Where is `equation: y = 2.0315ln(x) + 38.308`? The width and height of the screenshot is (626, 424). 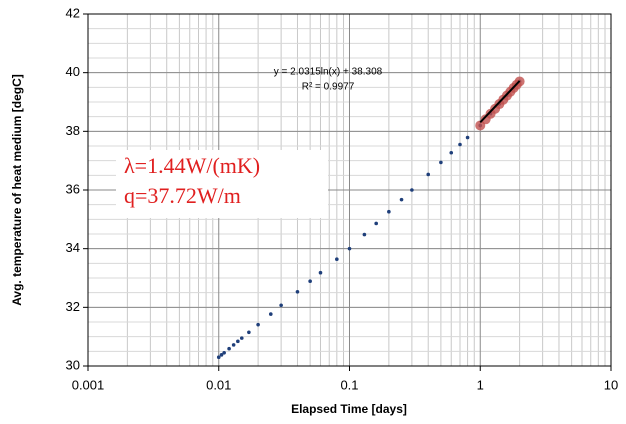 equation: y = 2.0315ln(x) + 38.308 is located at coordinates (328, 72).